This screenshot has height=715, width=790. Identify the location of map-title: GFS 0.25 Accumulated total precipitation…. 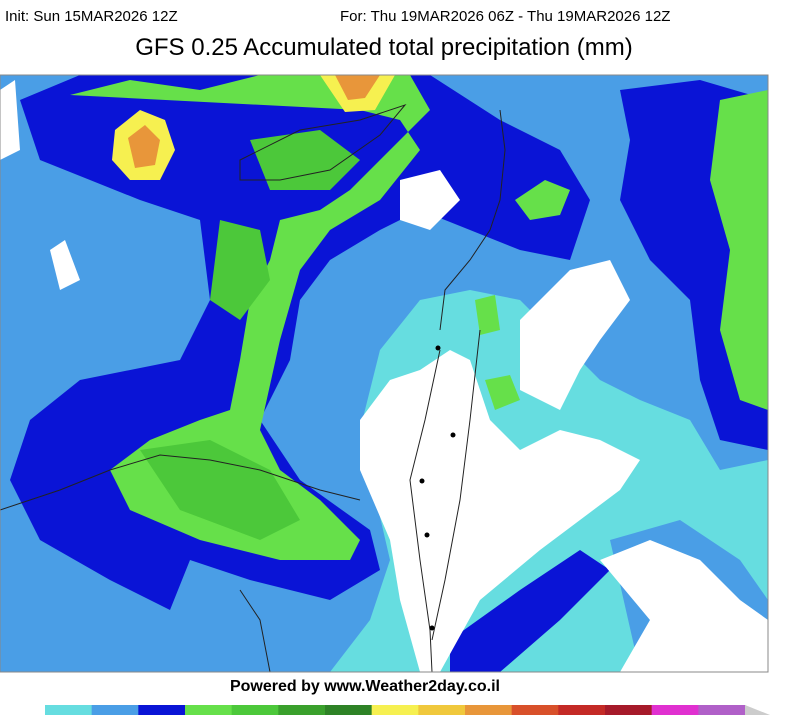
(384, 47).